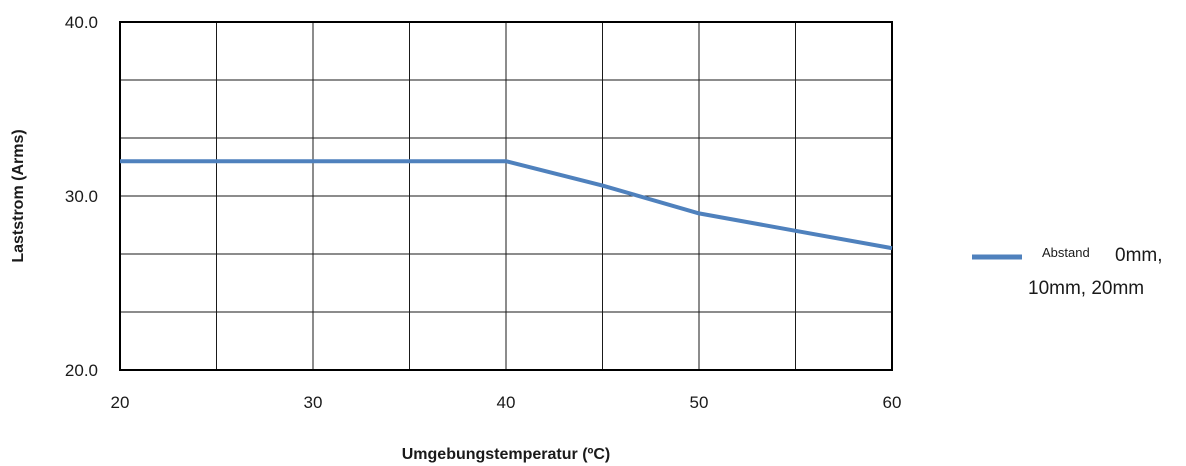 This screenshot has width=1186, height=466. I want to click on x-axis-title: Umgebungstemperatur (ºC), so click(506, 454).